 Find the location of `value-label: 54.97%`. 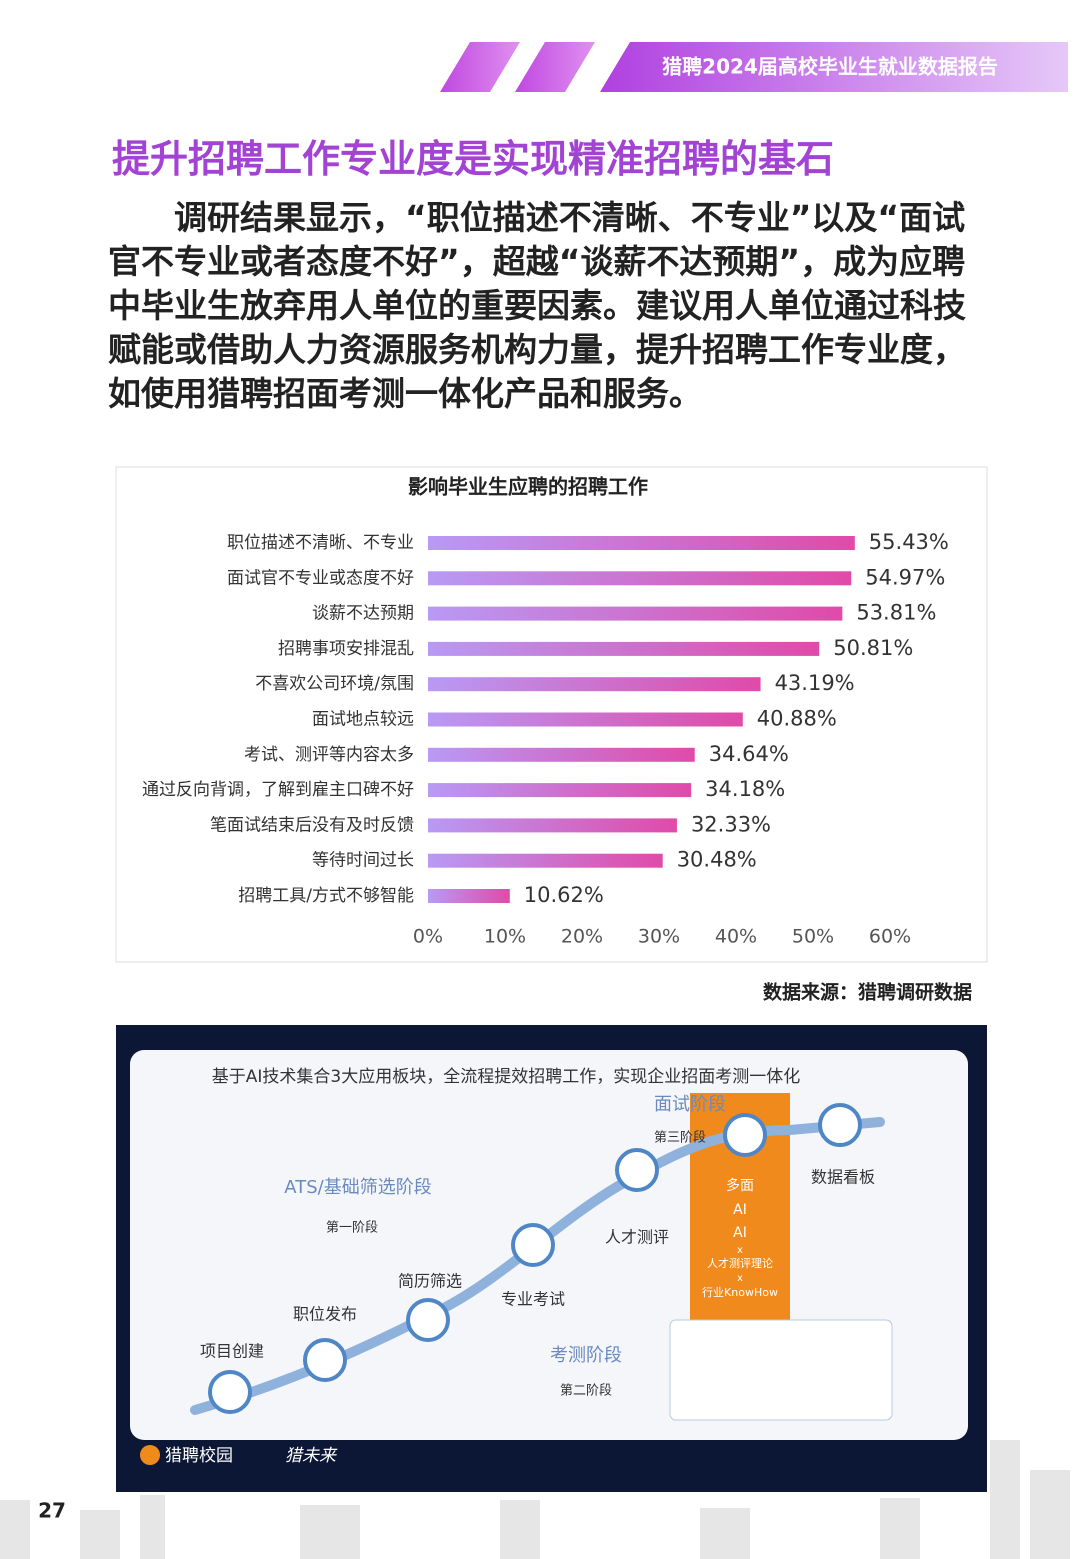

value-label: 54.97% is located at coordinates (905, 577).